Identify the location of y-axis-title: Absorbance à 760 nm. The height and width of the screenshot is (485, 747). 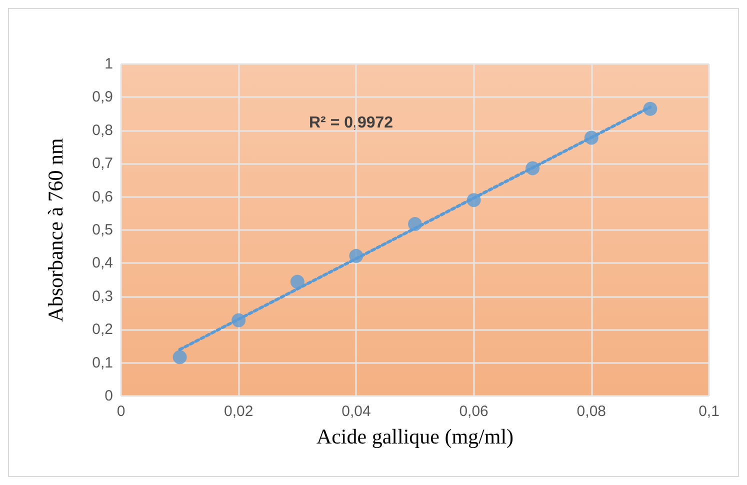
(56, 230).